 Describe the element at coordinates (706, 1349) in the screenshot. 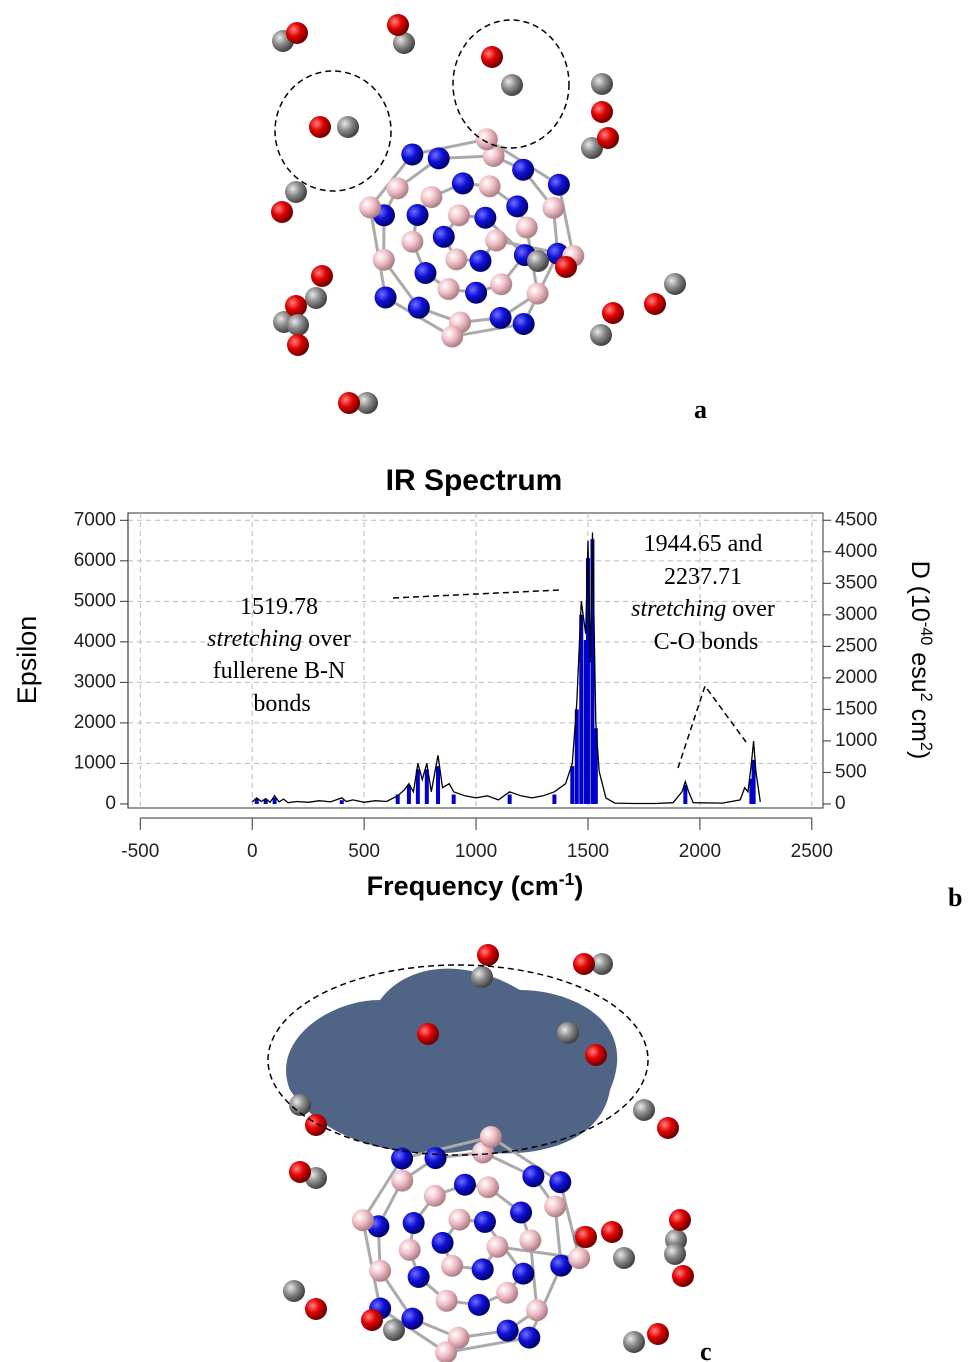

I see `panel-label: c` at that location.